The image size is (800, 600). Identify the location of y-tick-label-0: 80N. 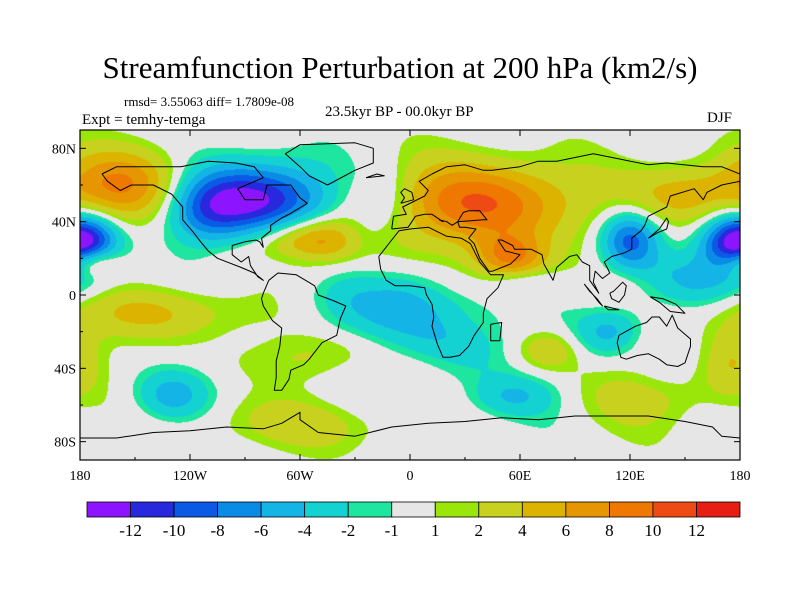
(64, 149).